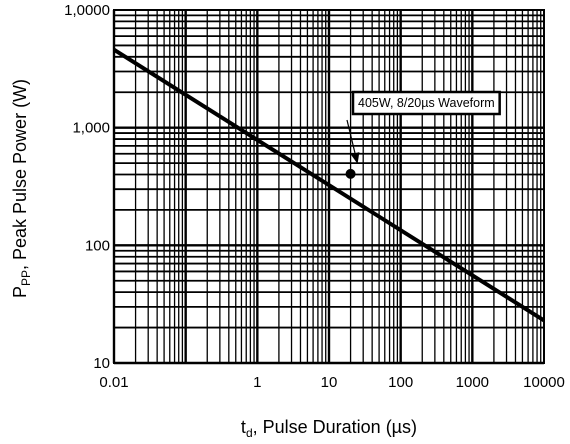  What do you see at coordinates (113, 382) in the screenshot?
I see `x-tick-label: 0.01` at bounding box center [113, 382].